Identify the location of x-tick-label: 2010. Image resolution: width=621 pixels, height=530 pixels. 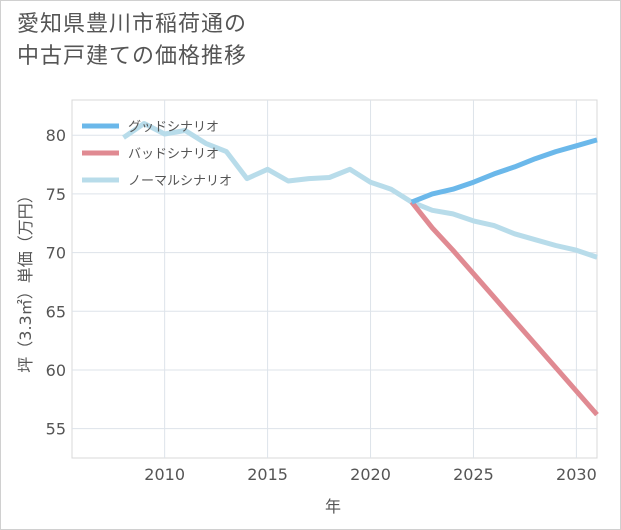
(164, 474).